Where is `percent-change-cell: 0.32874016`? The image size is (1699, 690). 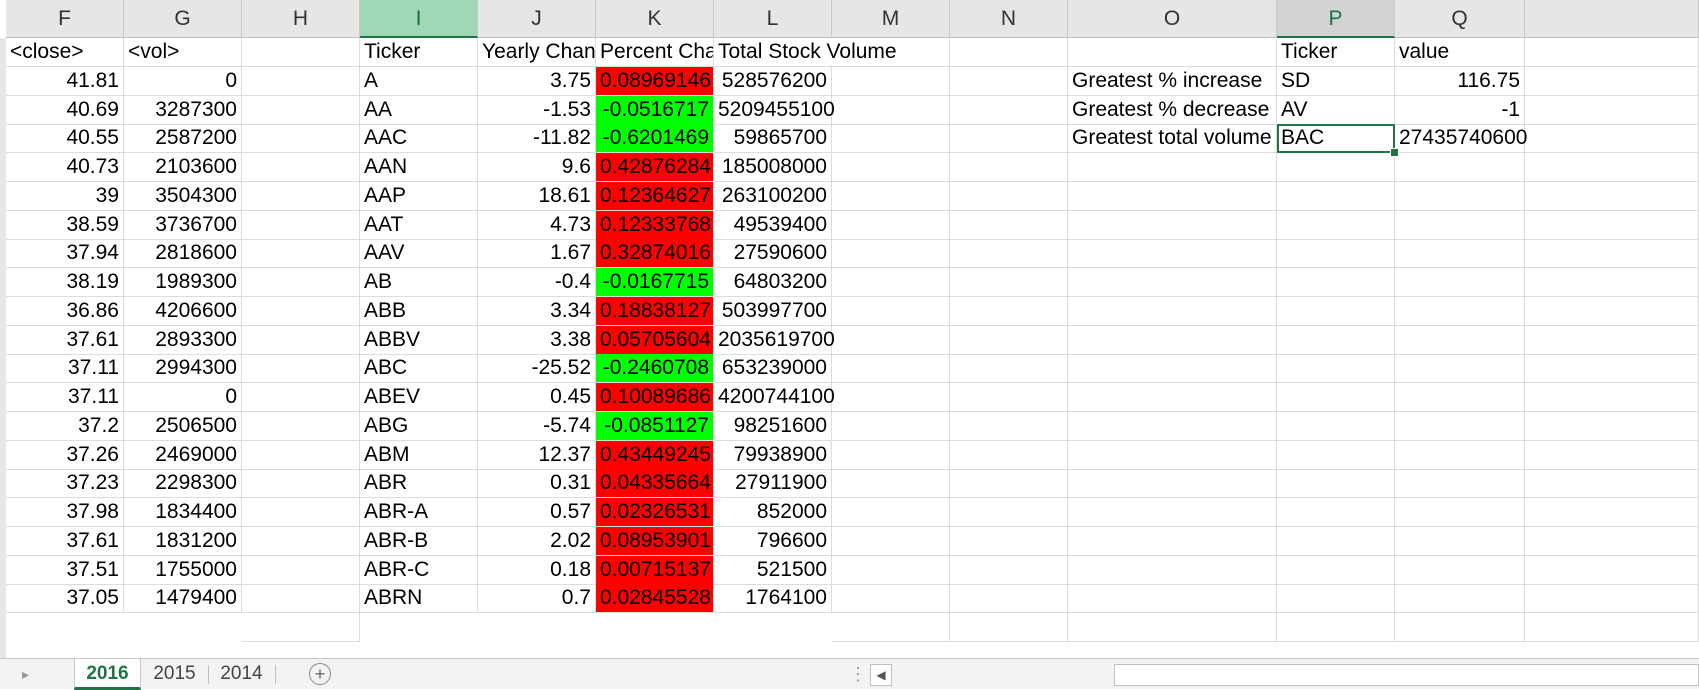
percent-change-cell: 0.32874016 is located at coordinates (655, 254).